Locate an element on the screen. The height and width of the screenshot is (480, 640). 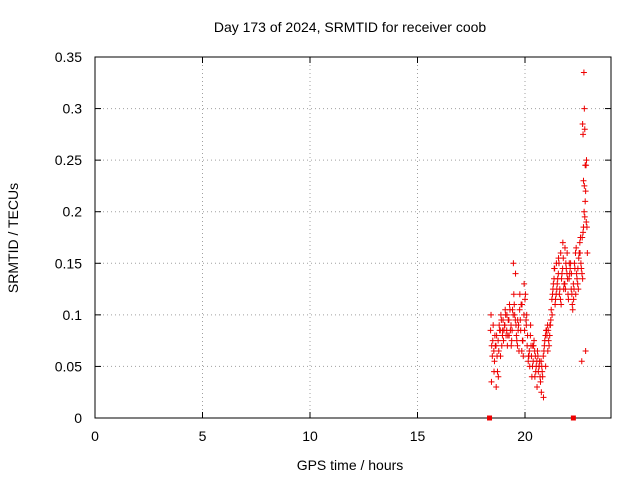
zero-marker is located at coordinates (573, 418).